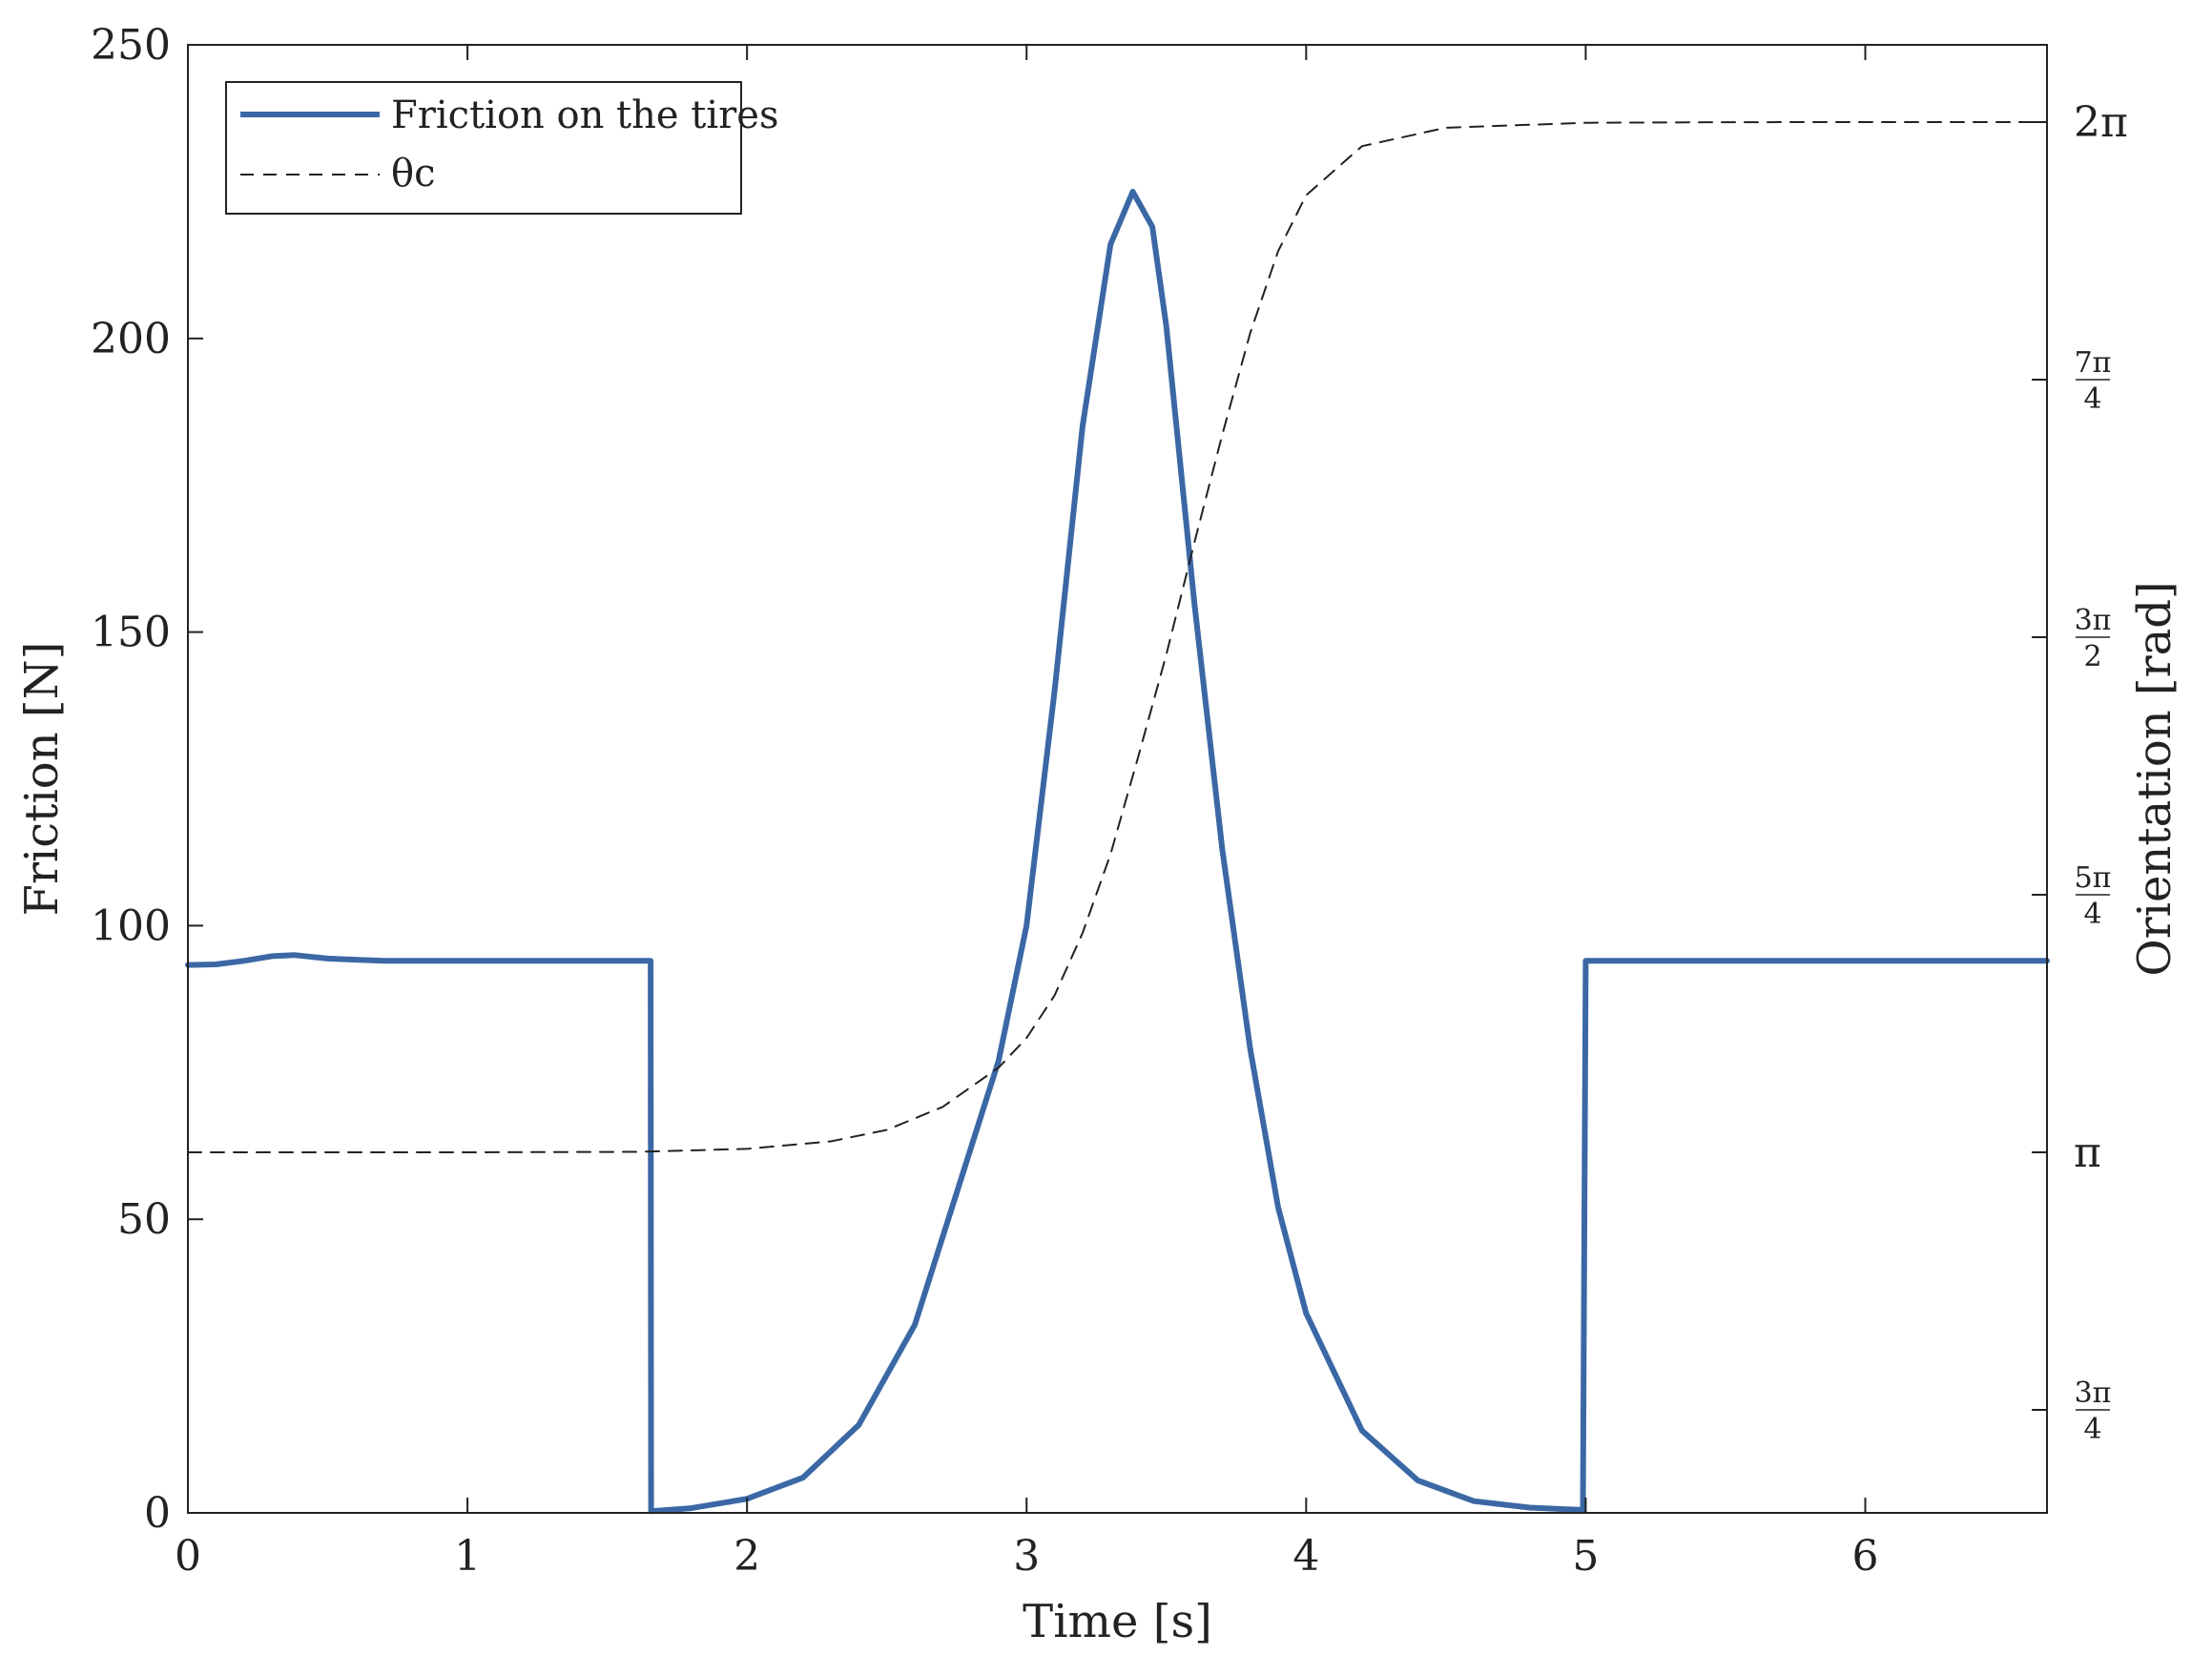  Describe the element at coordinates (467, 1556) in the screenshot. I see `x-tick-label: 1` at that location.